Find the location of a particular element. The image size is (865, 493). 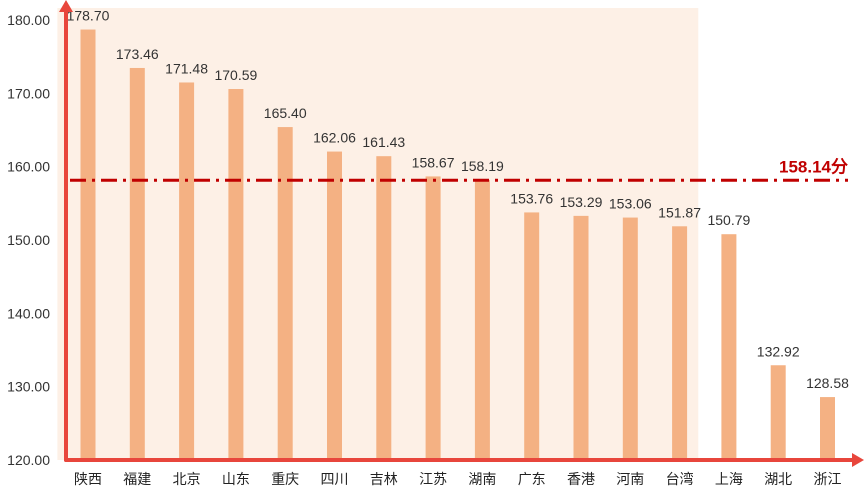

data-label: 132.92 is located at coordinates (778, 351).